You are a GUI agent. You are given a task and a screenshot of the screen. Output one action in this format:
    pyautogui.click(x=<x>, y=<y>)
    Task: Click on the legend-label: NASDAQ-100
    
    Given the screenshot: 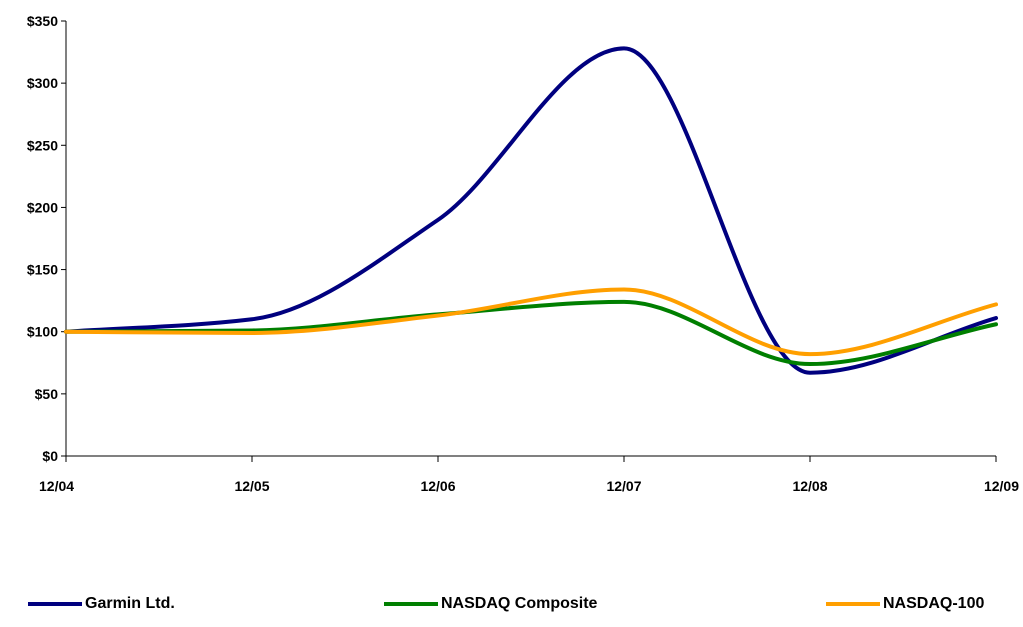 What is the action you would take?
    pyautogui.click(x=934, y=603)
    